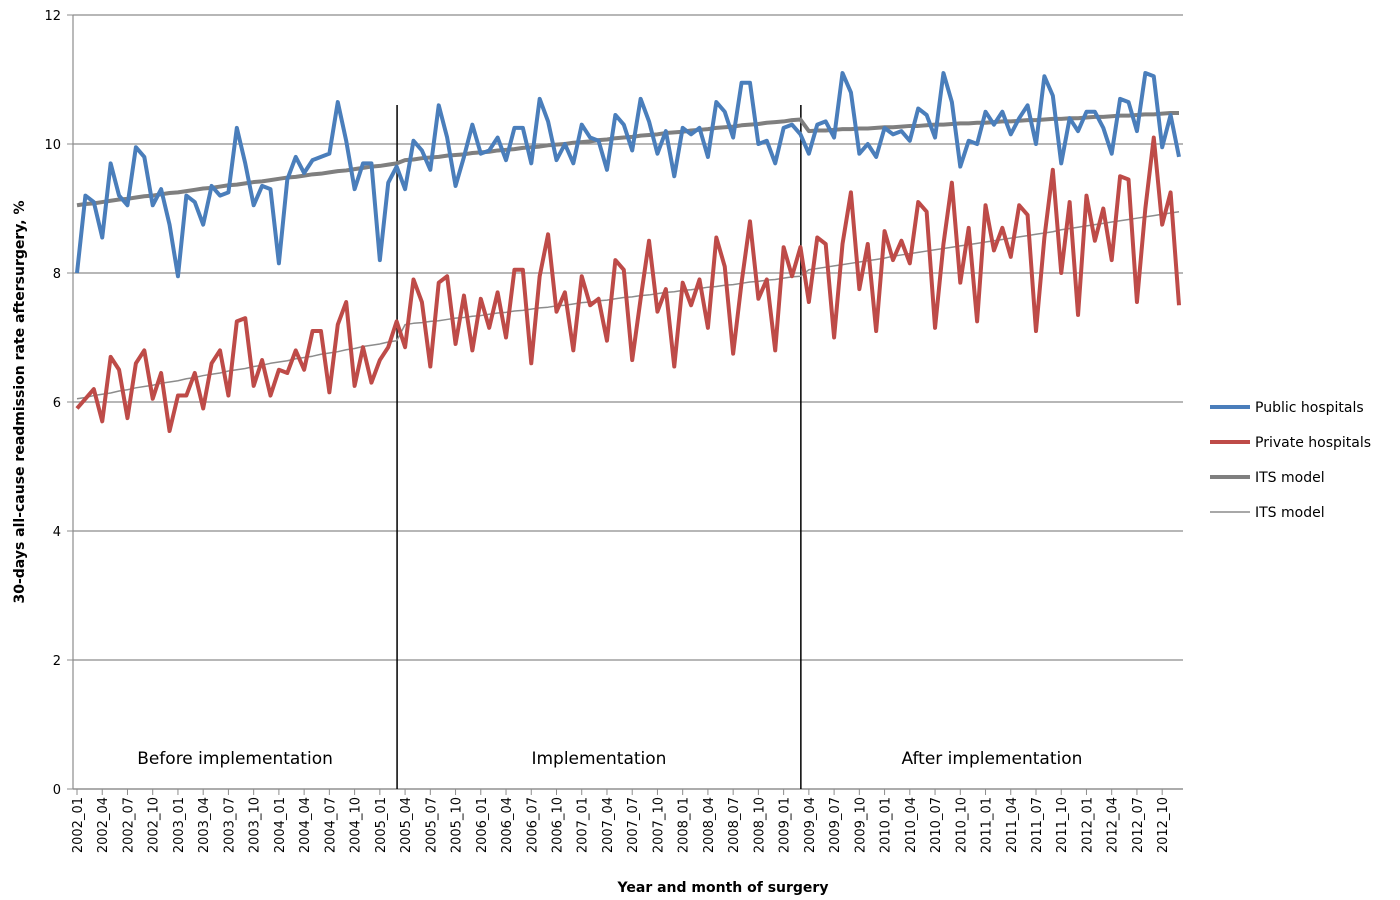  I want to click on x-tick-label: 2007_01, so click(583, 825).